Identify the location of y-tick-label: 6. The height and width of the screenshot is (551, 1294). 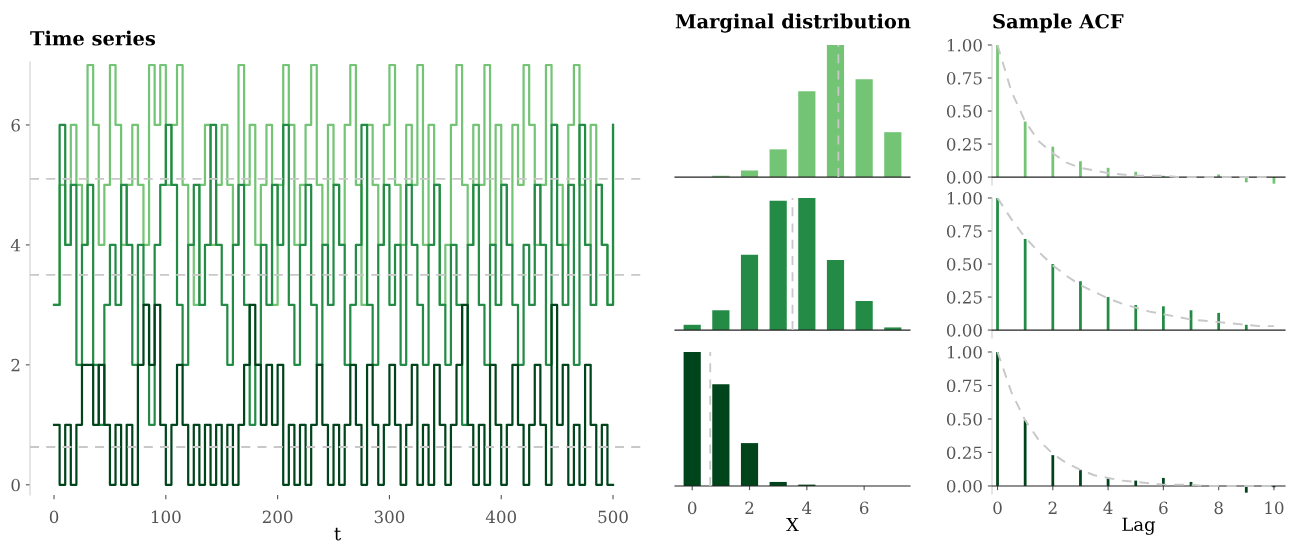
(15, 125).